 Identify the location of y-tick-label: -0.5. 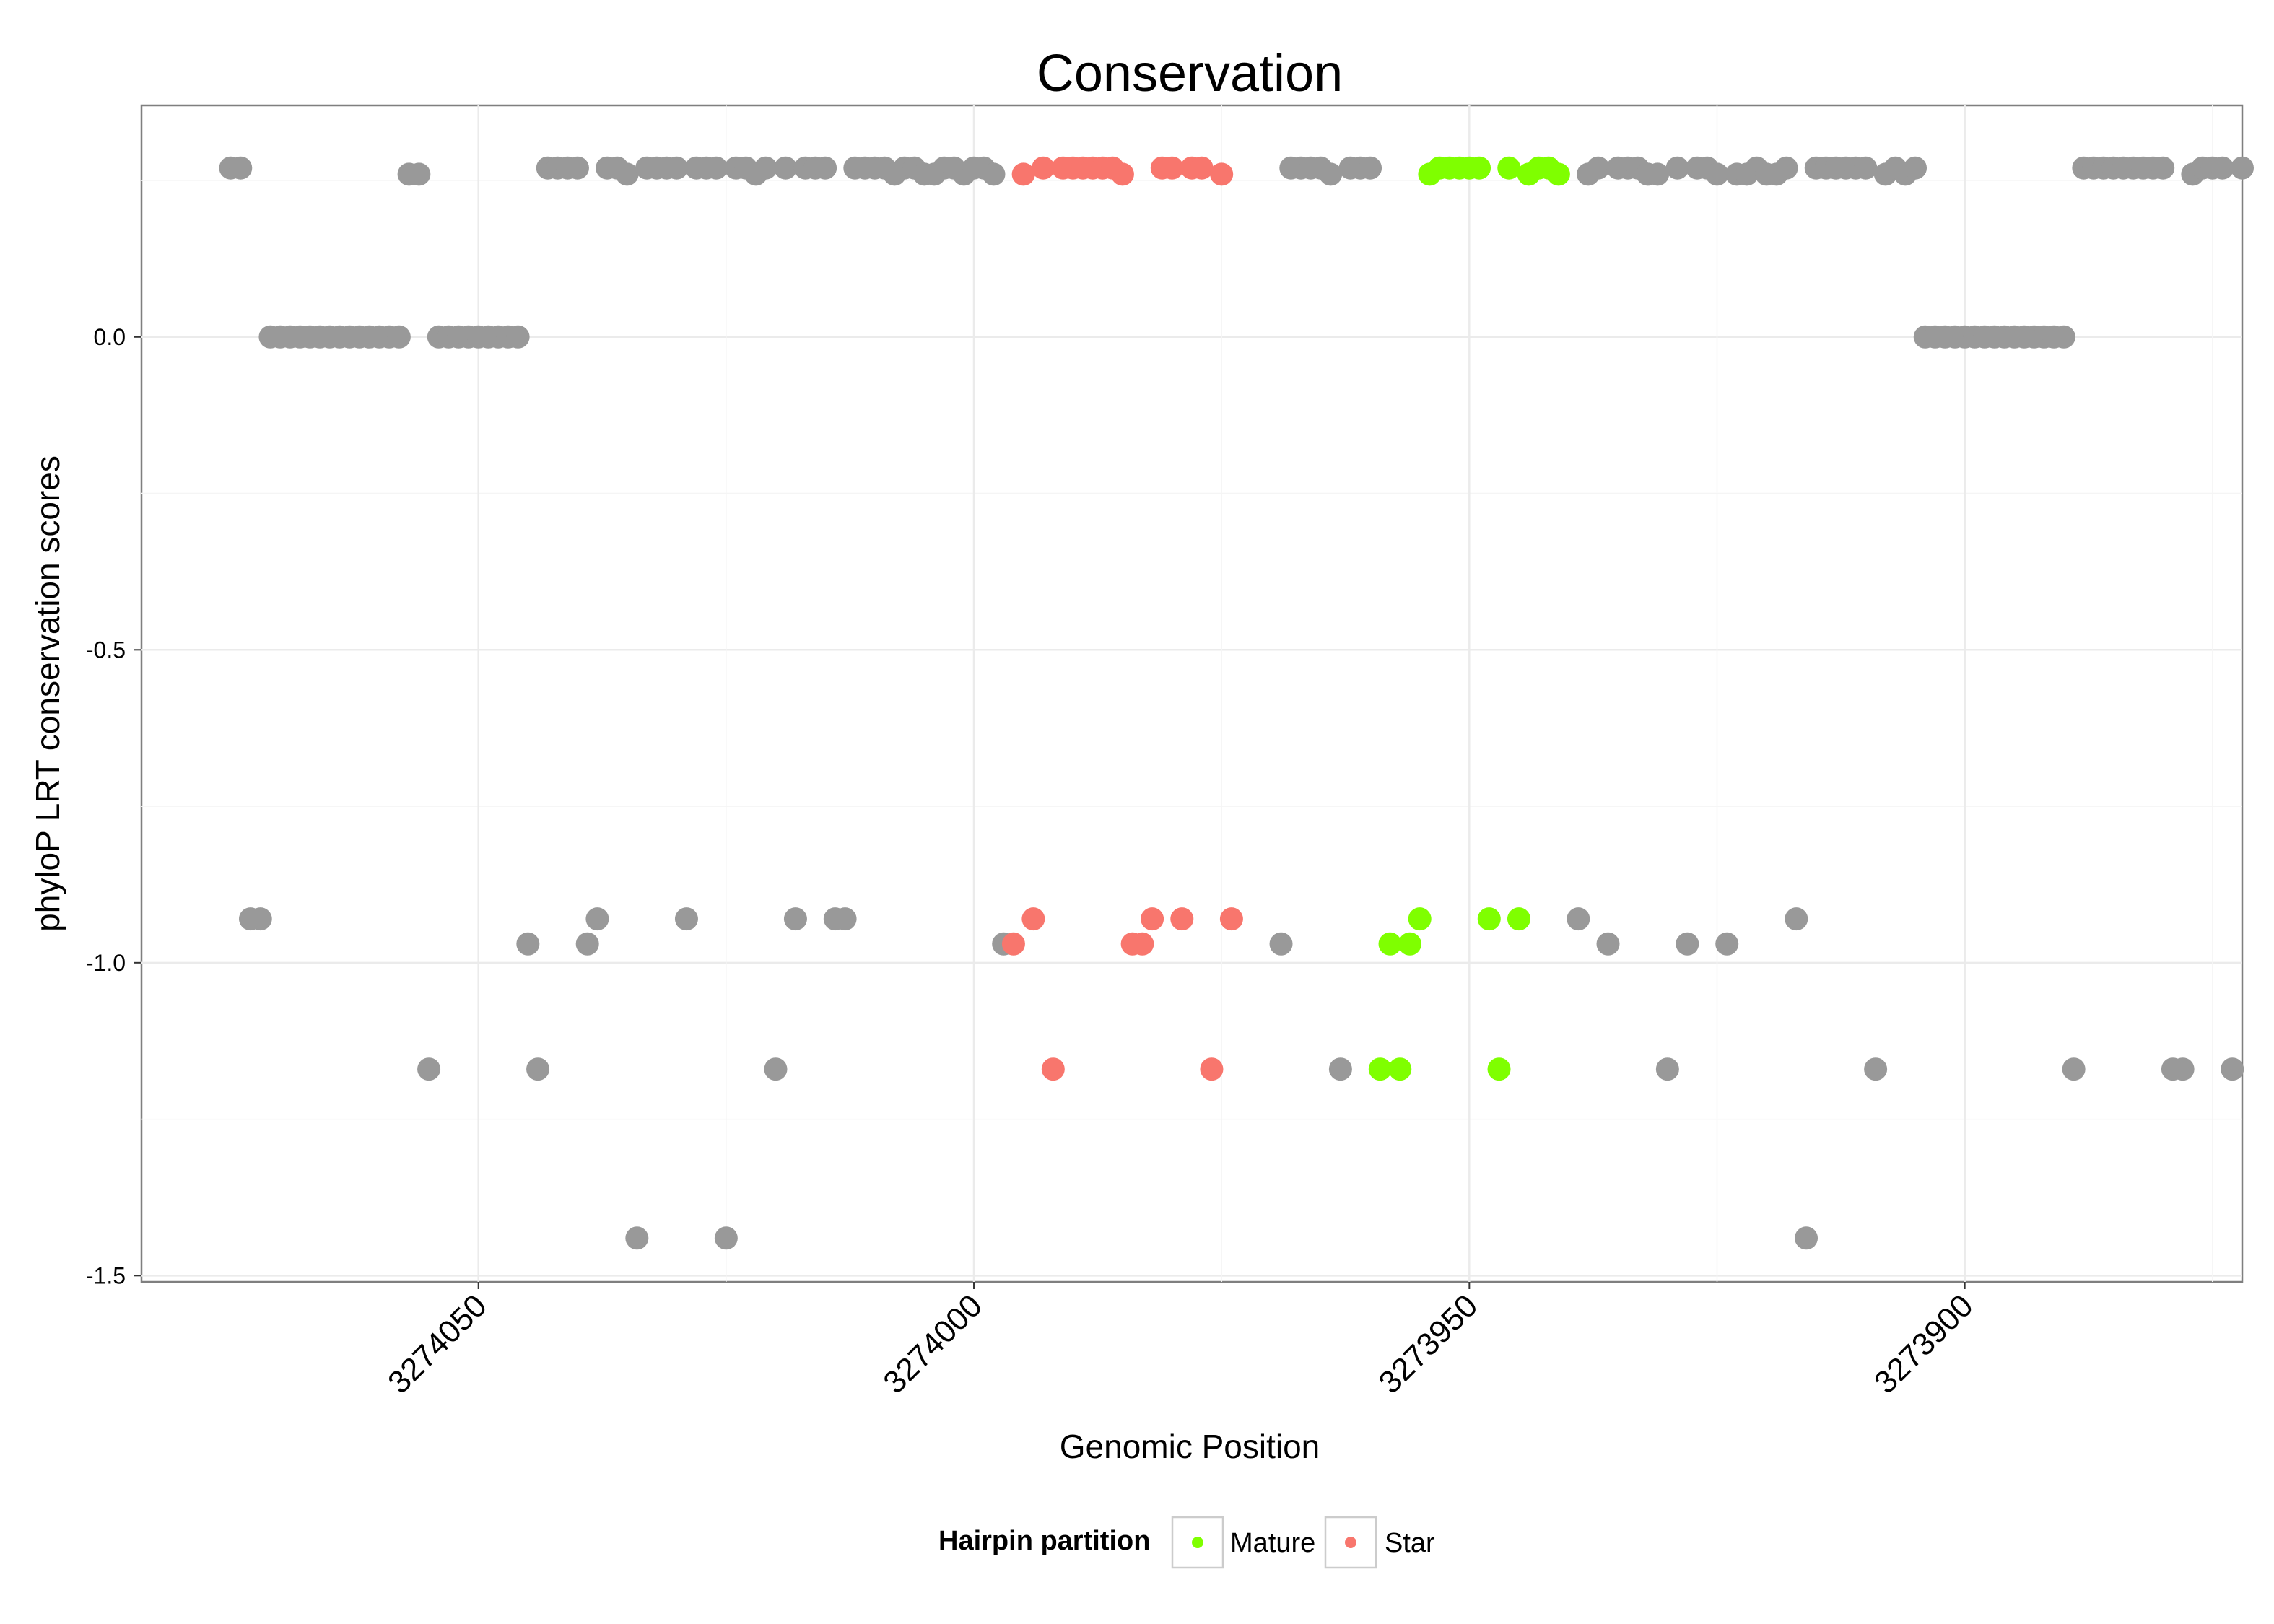
(106, 650).